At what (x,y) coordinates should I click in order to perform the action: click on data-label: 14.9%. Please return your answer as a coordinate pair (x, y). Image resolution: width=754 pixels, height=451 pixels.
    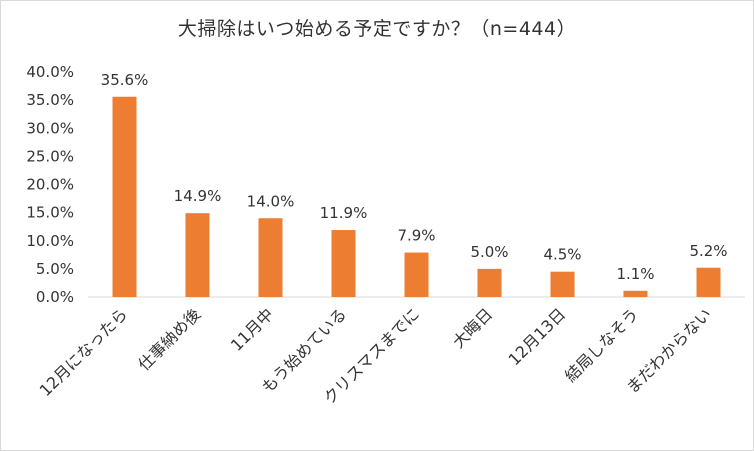
    Looking at the image, I should click on (198, 196).